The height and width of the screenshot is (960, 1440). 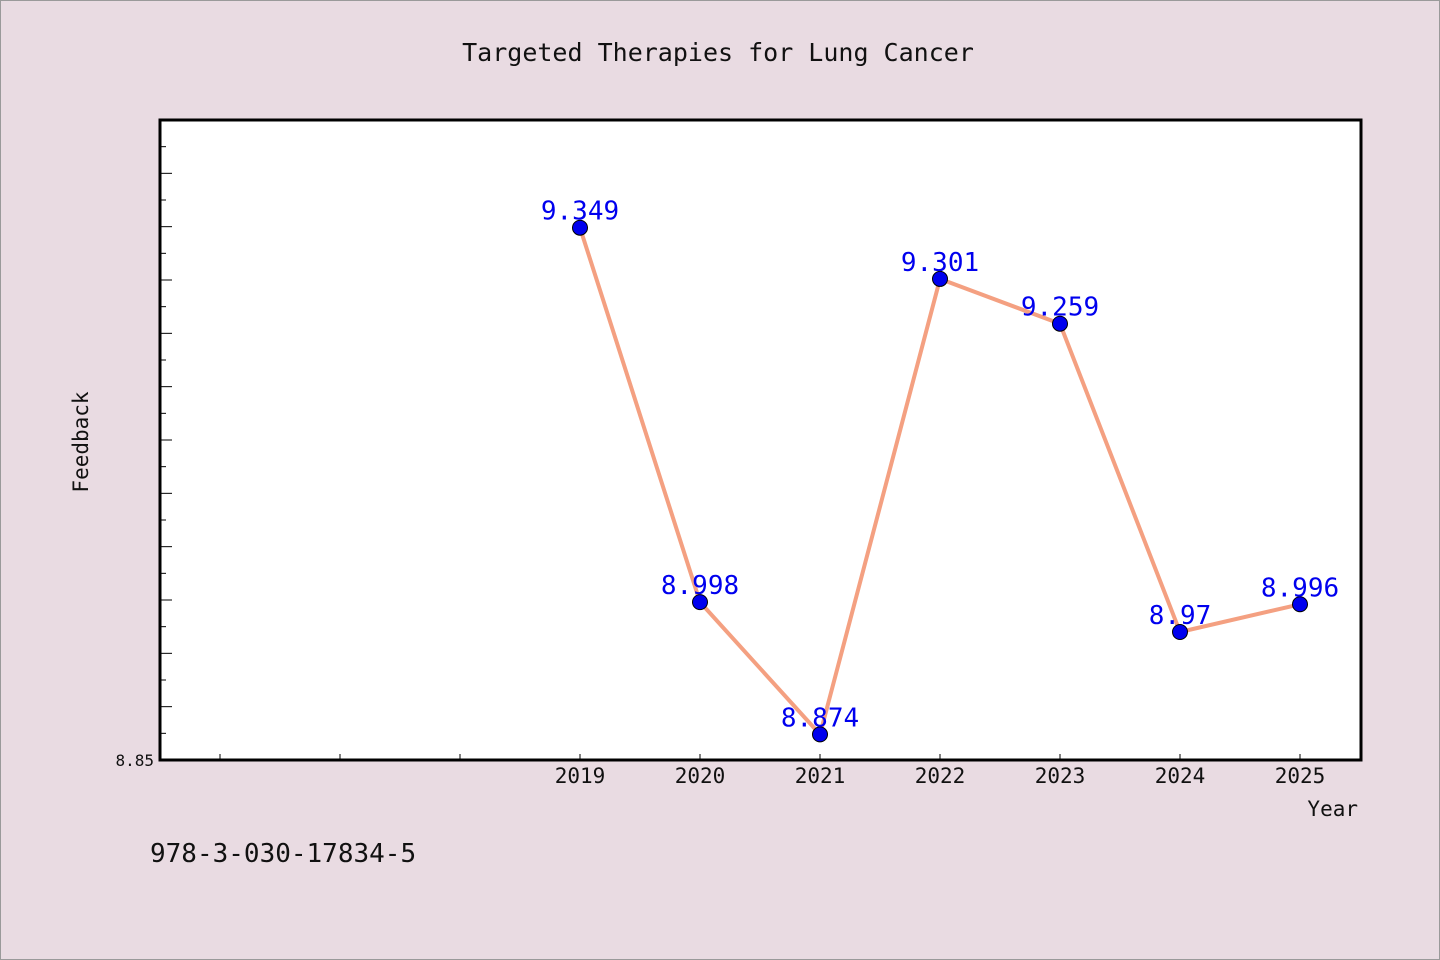 What do you see at coordinates (1180, 616) in the screenshot?
I see `data-label-2024: 8.97` at bounding box center [1180, 616].